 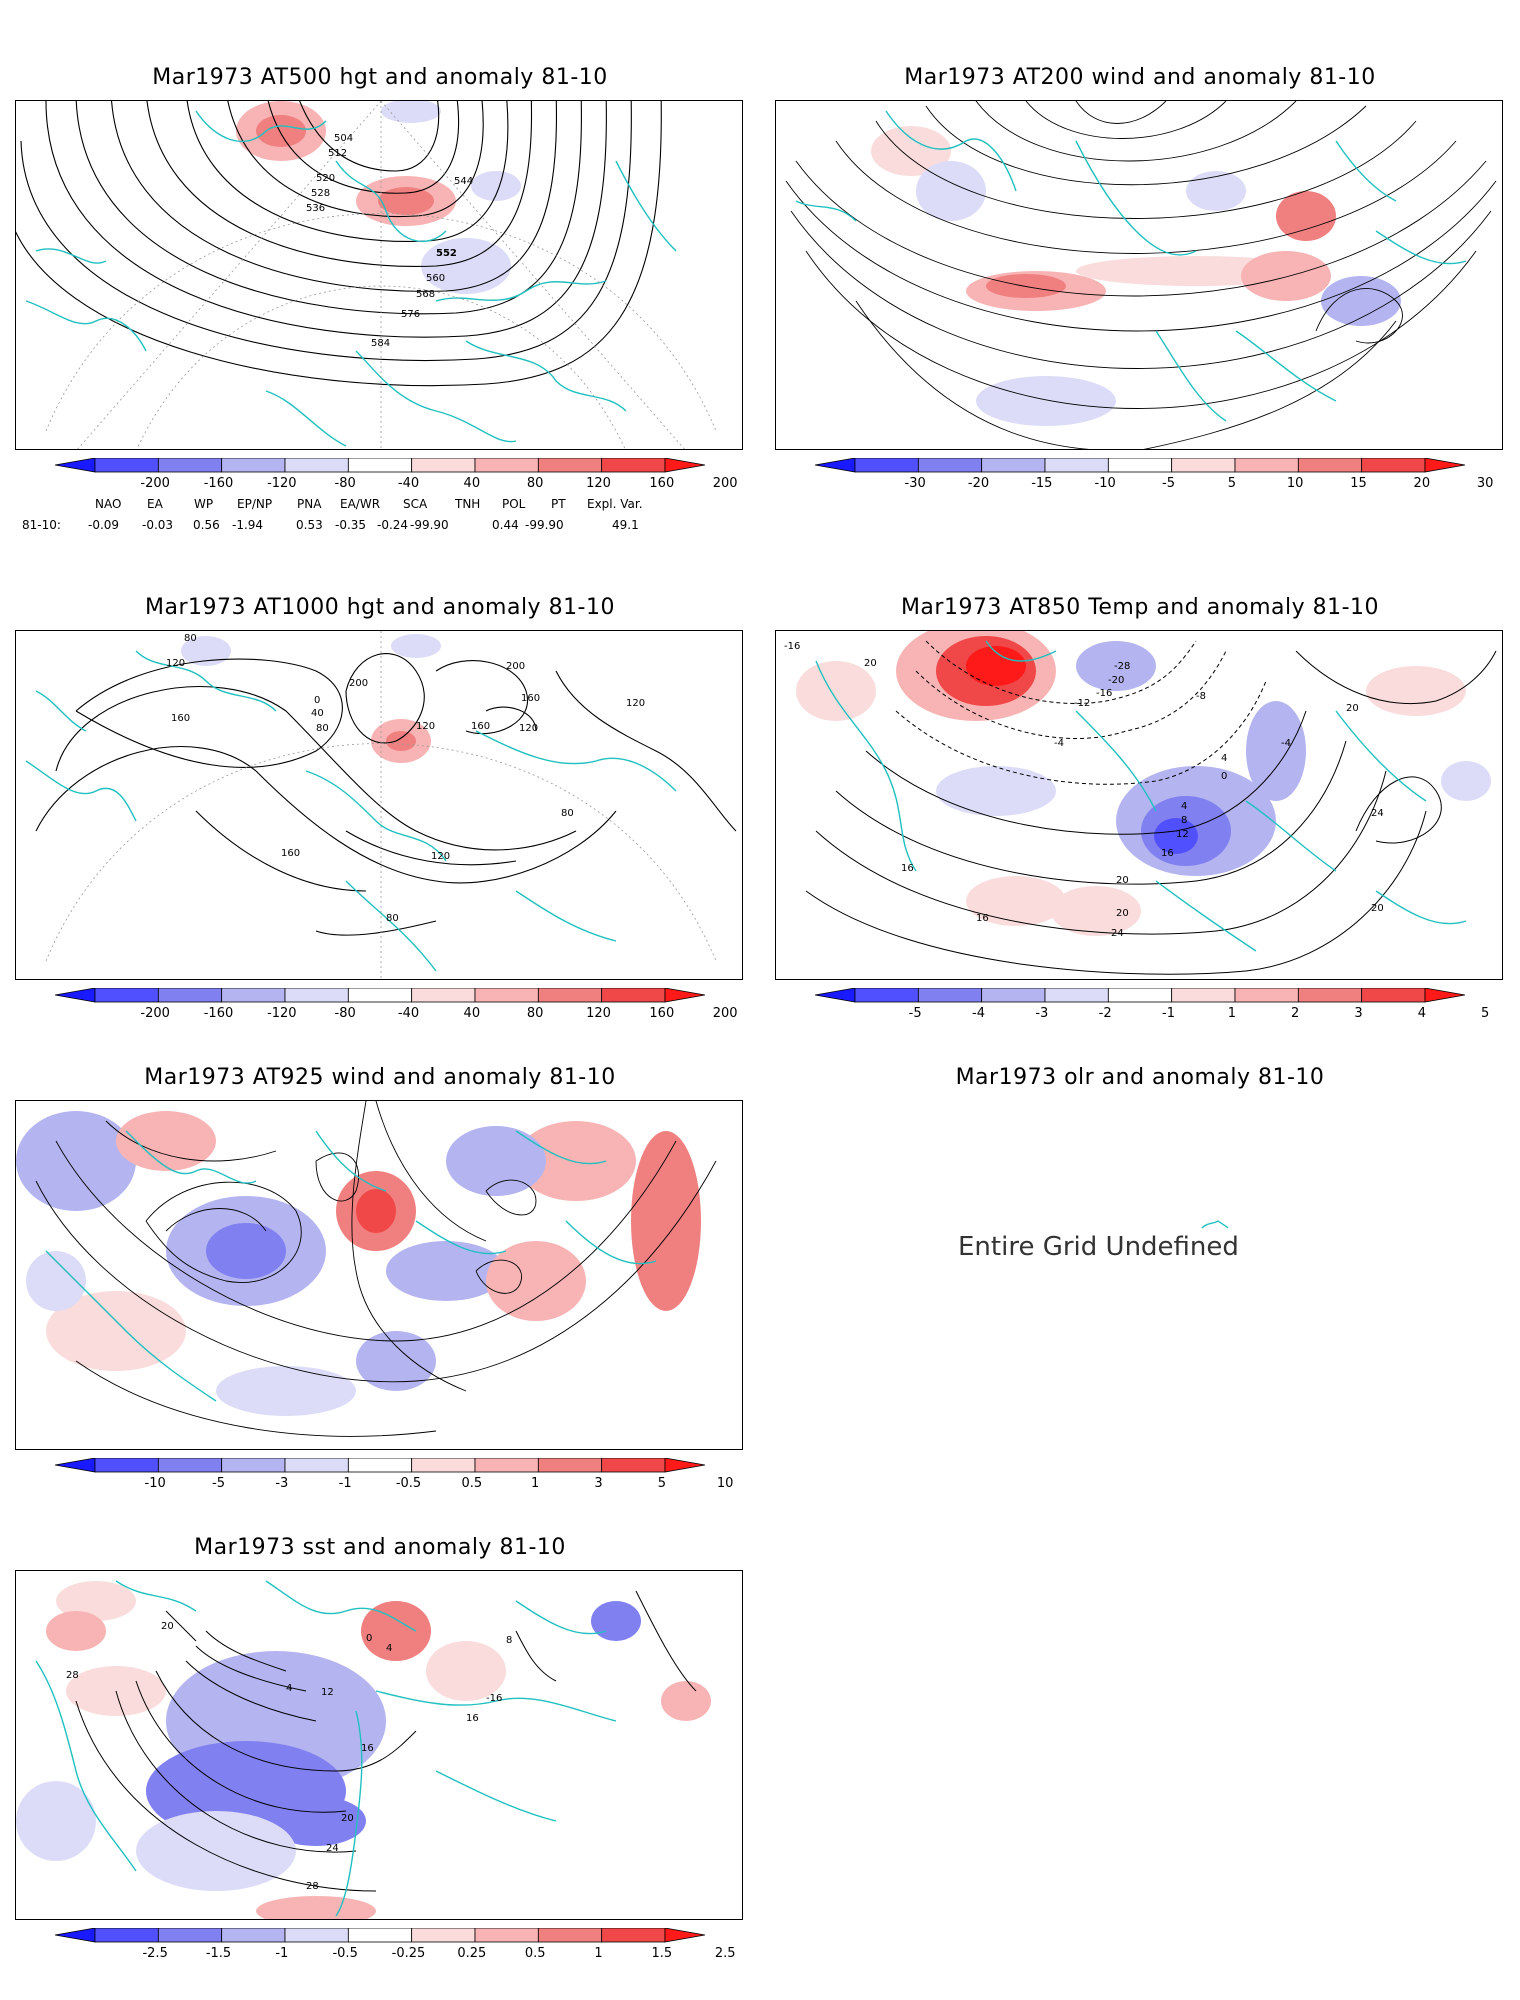 What do you see at coordinates (410, 314) in the screenshot?
I see `contour-label: 576` at bounding box center [410, 314].